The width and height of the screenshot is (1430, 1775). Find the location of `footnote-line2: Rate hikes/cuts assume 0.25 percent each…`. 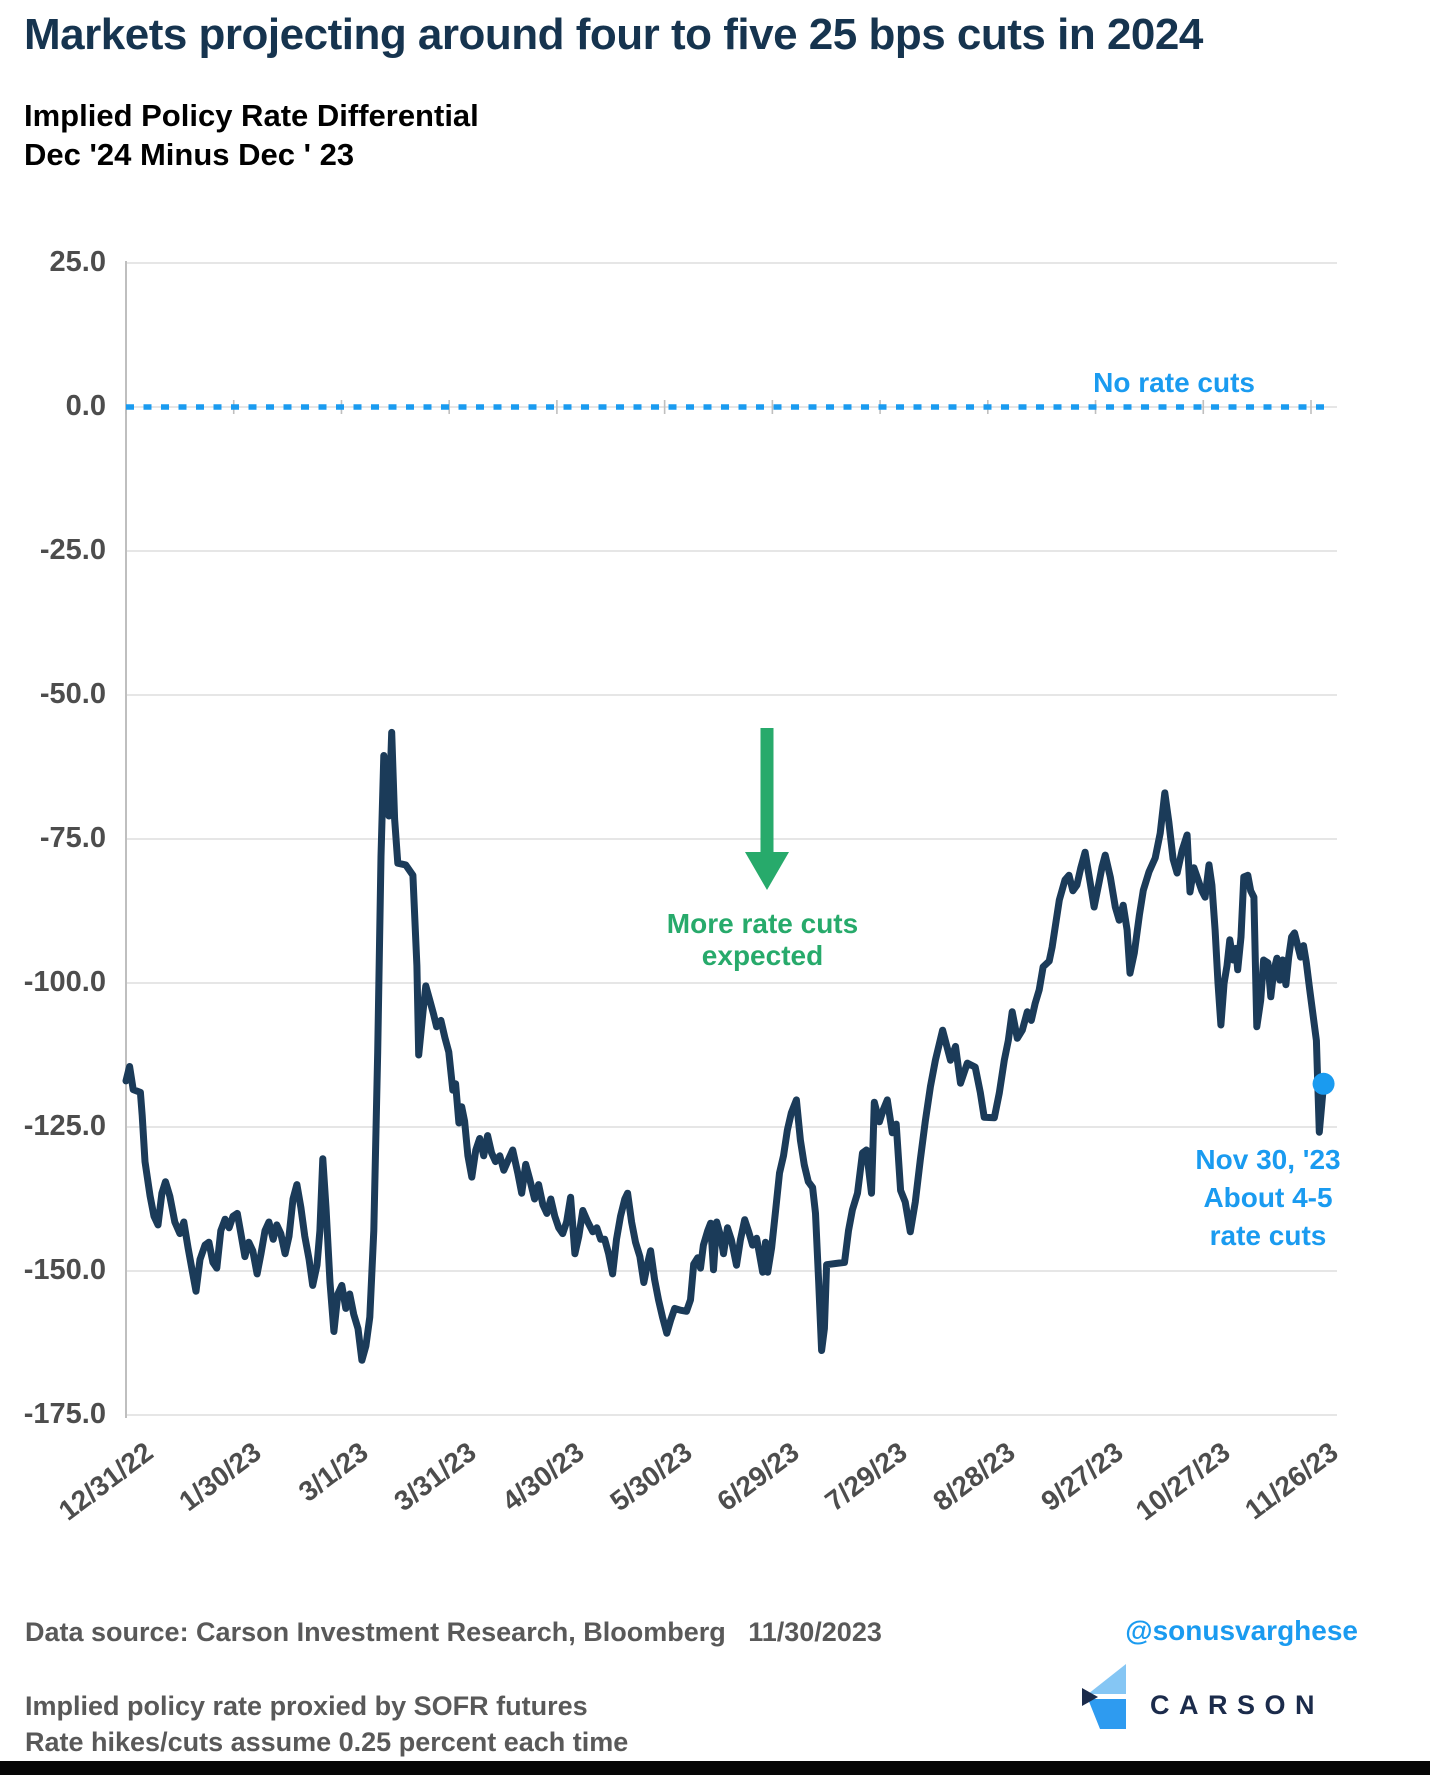

footnote-line2: Rate hikes/cuts assume 0.25 percent each… is located at coordinates (327, 1742).